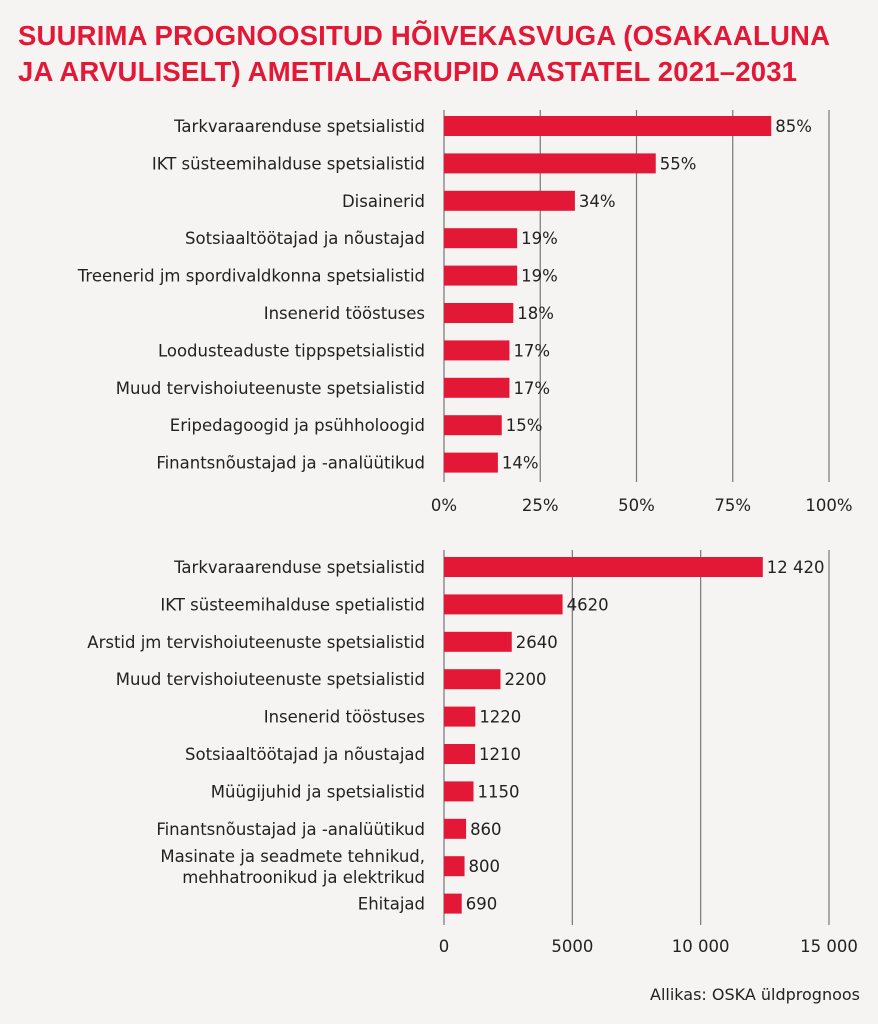 Image resolution: width=878 pixels, height=1024 pixels. I want to click on x-tick-label: 50%, so click(636, 505).